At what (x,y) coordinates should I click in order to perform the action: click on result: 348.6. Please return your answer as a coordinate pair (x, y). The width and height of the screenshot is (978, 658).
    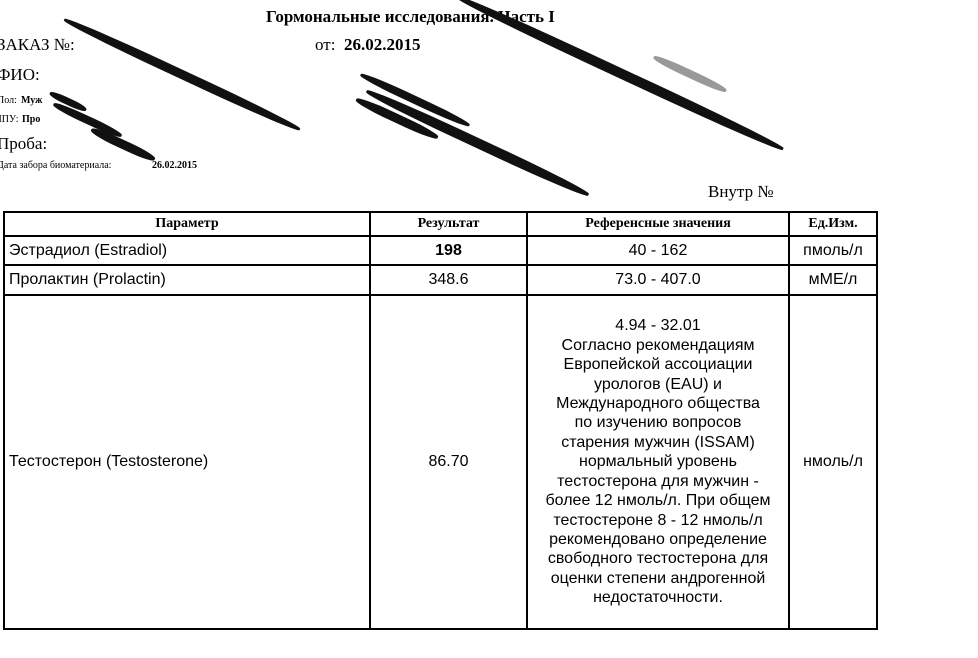
    Looking at the image, I should click on (448, 280).